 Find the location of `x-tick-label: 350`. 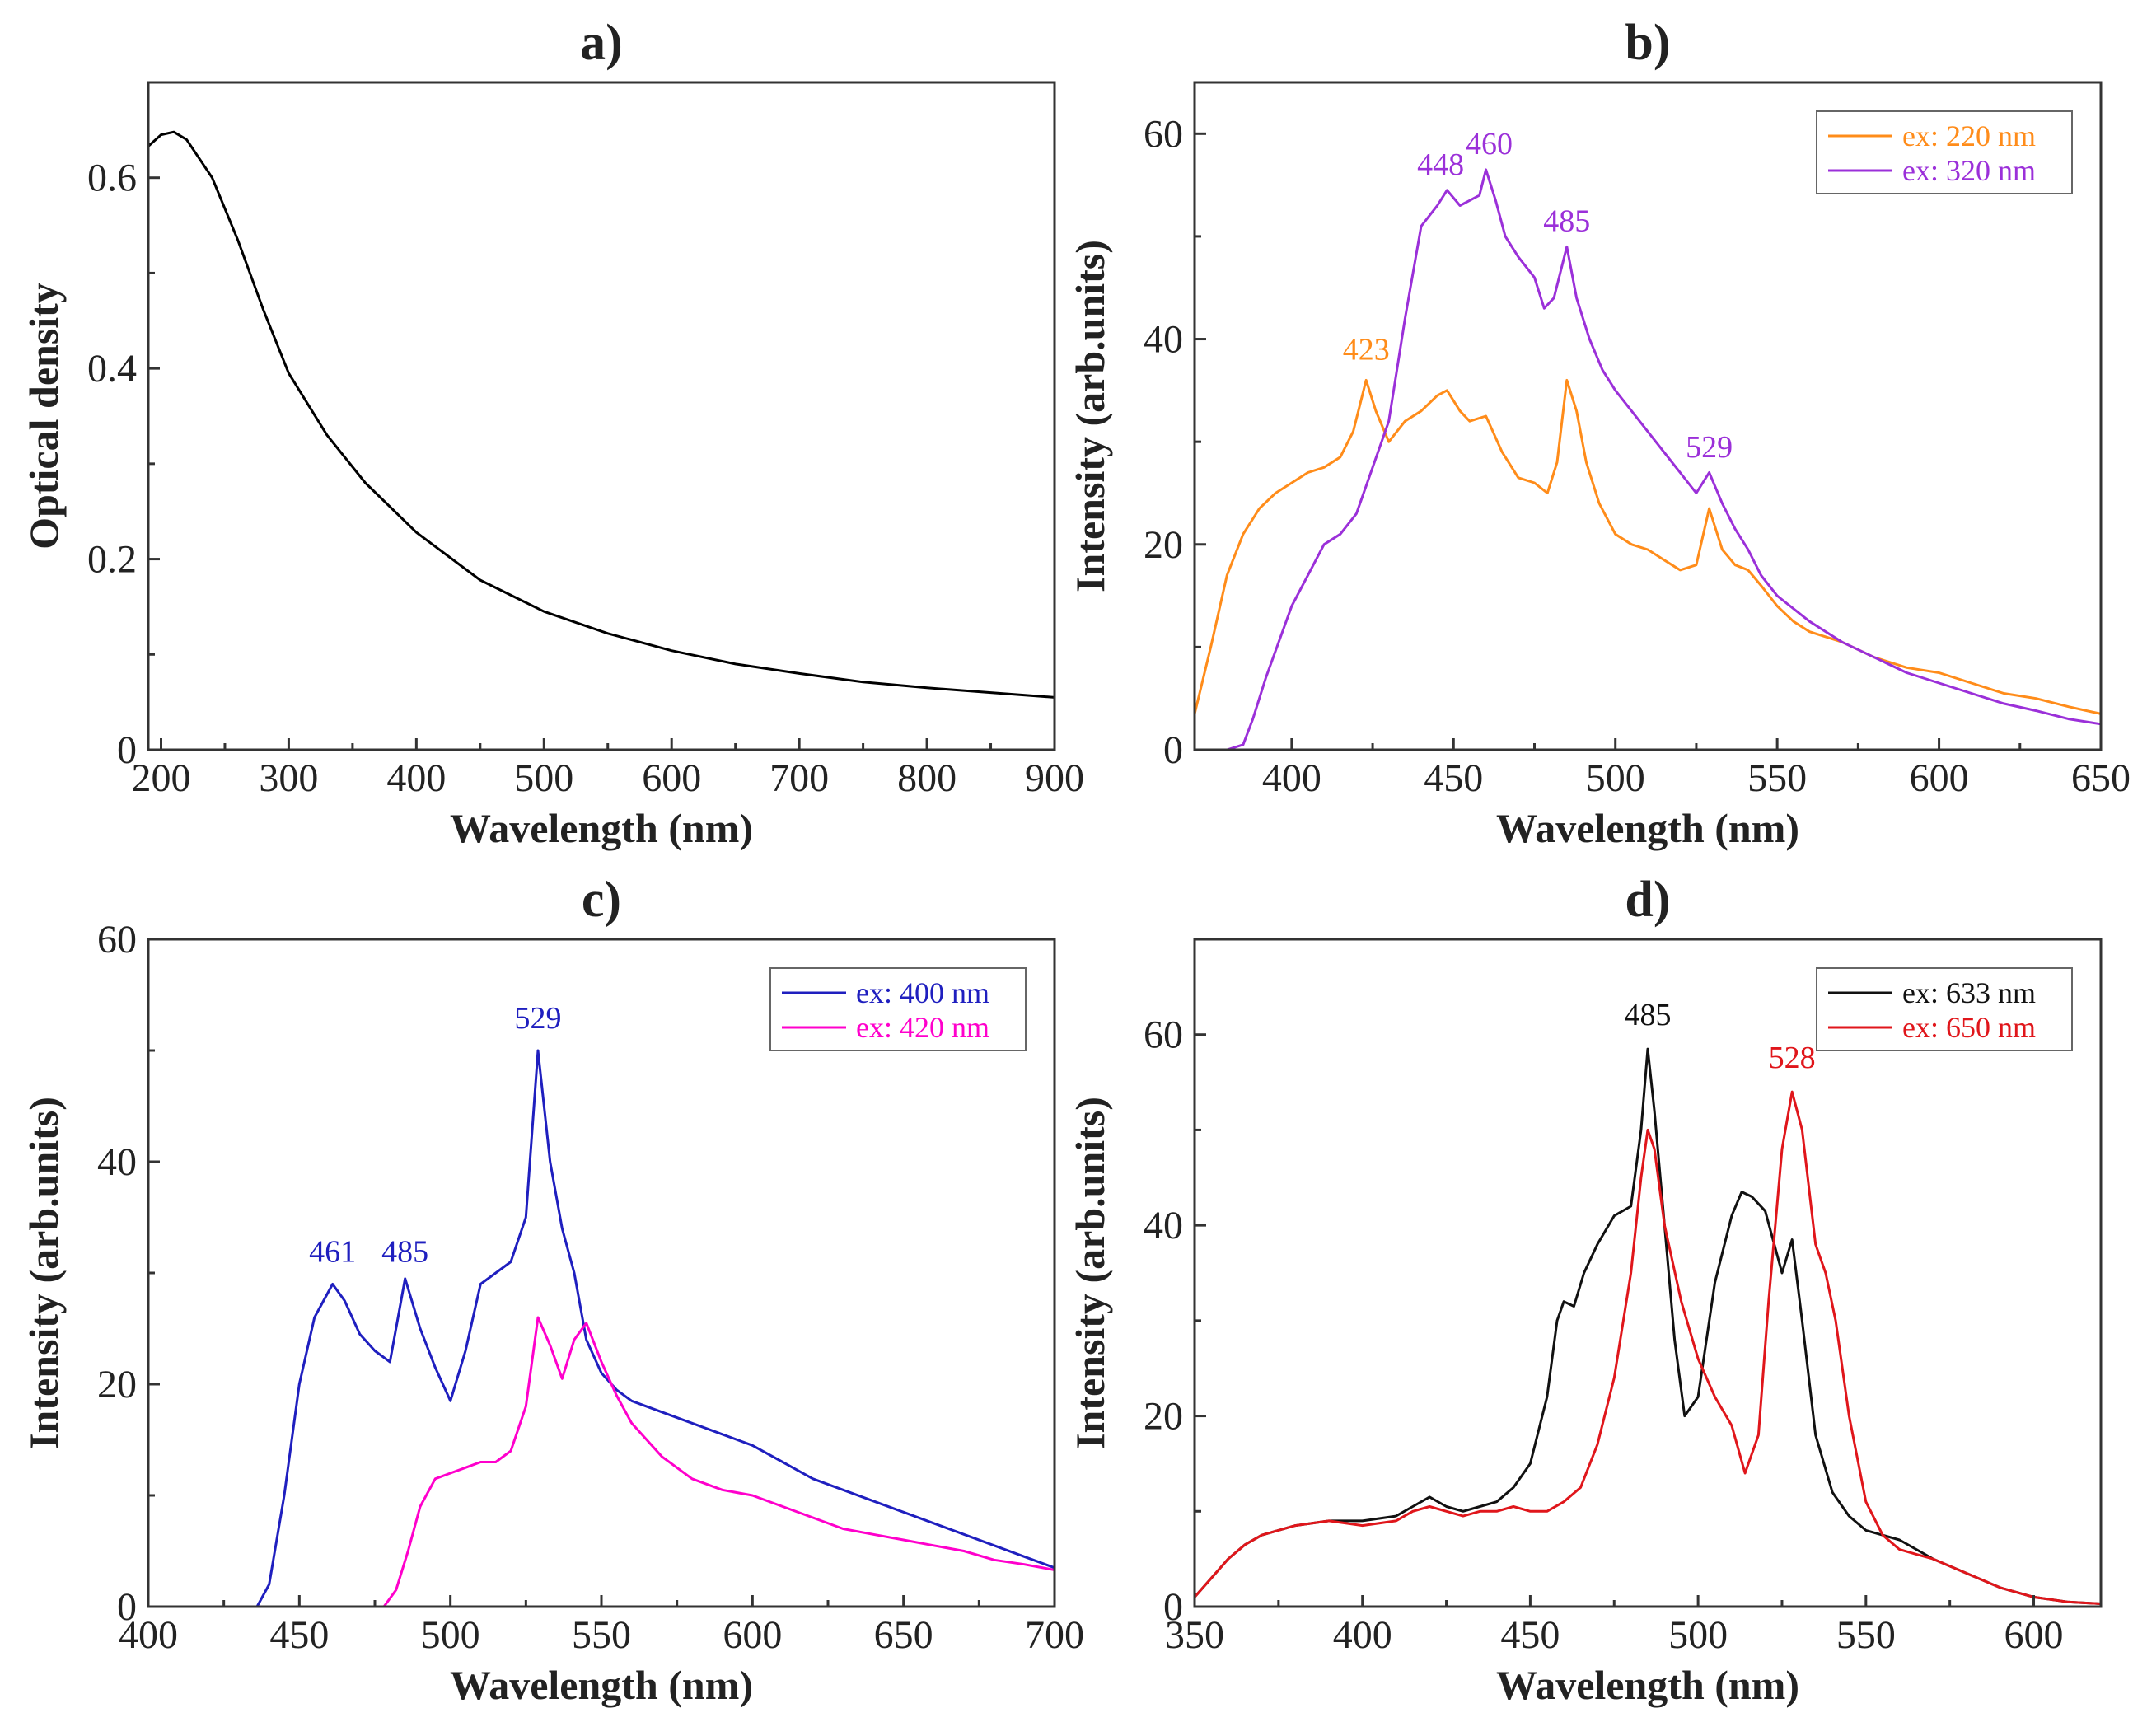

x-tick-label: 350 is located at coordinates (1195, 1635).